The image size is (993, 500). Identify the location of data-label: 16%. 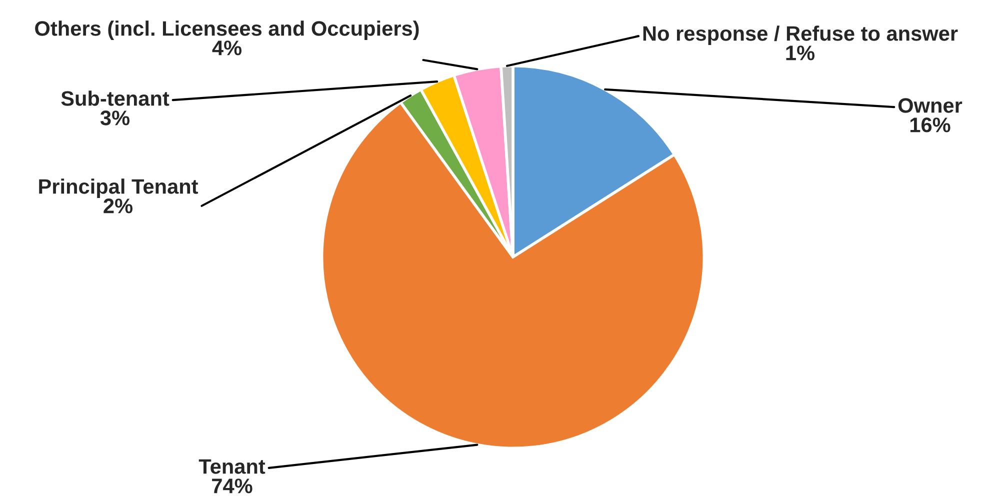
(930, 125).